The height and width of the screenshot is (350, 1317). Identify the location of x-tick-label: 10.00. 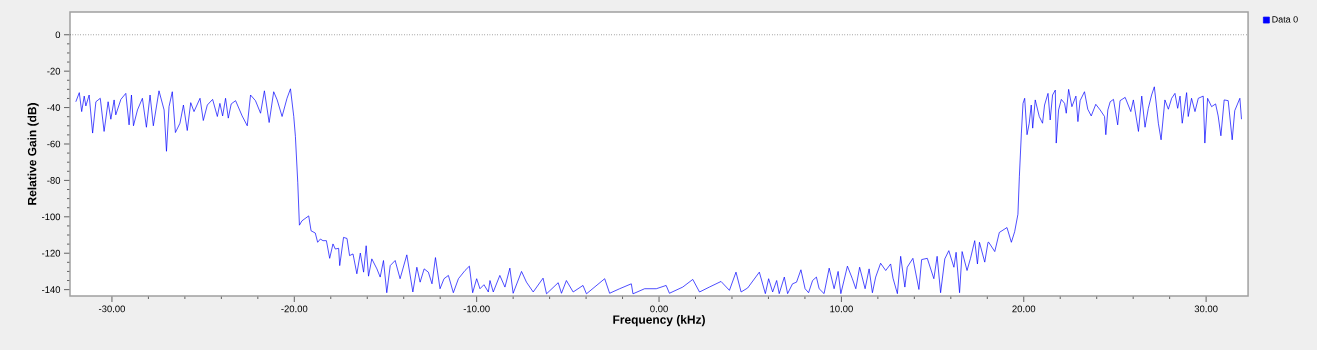
(841, 309).